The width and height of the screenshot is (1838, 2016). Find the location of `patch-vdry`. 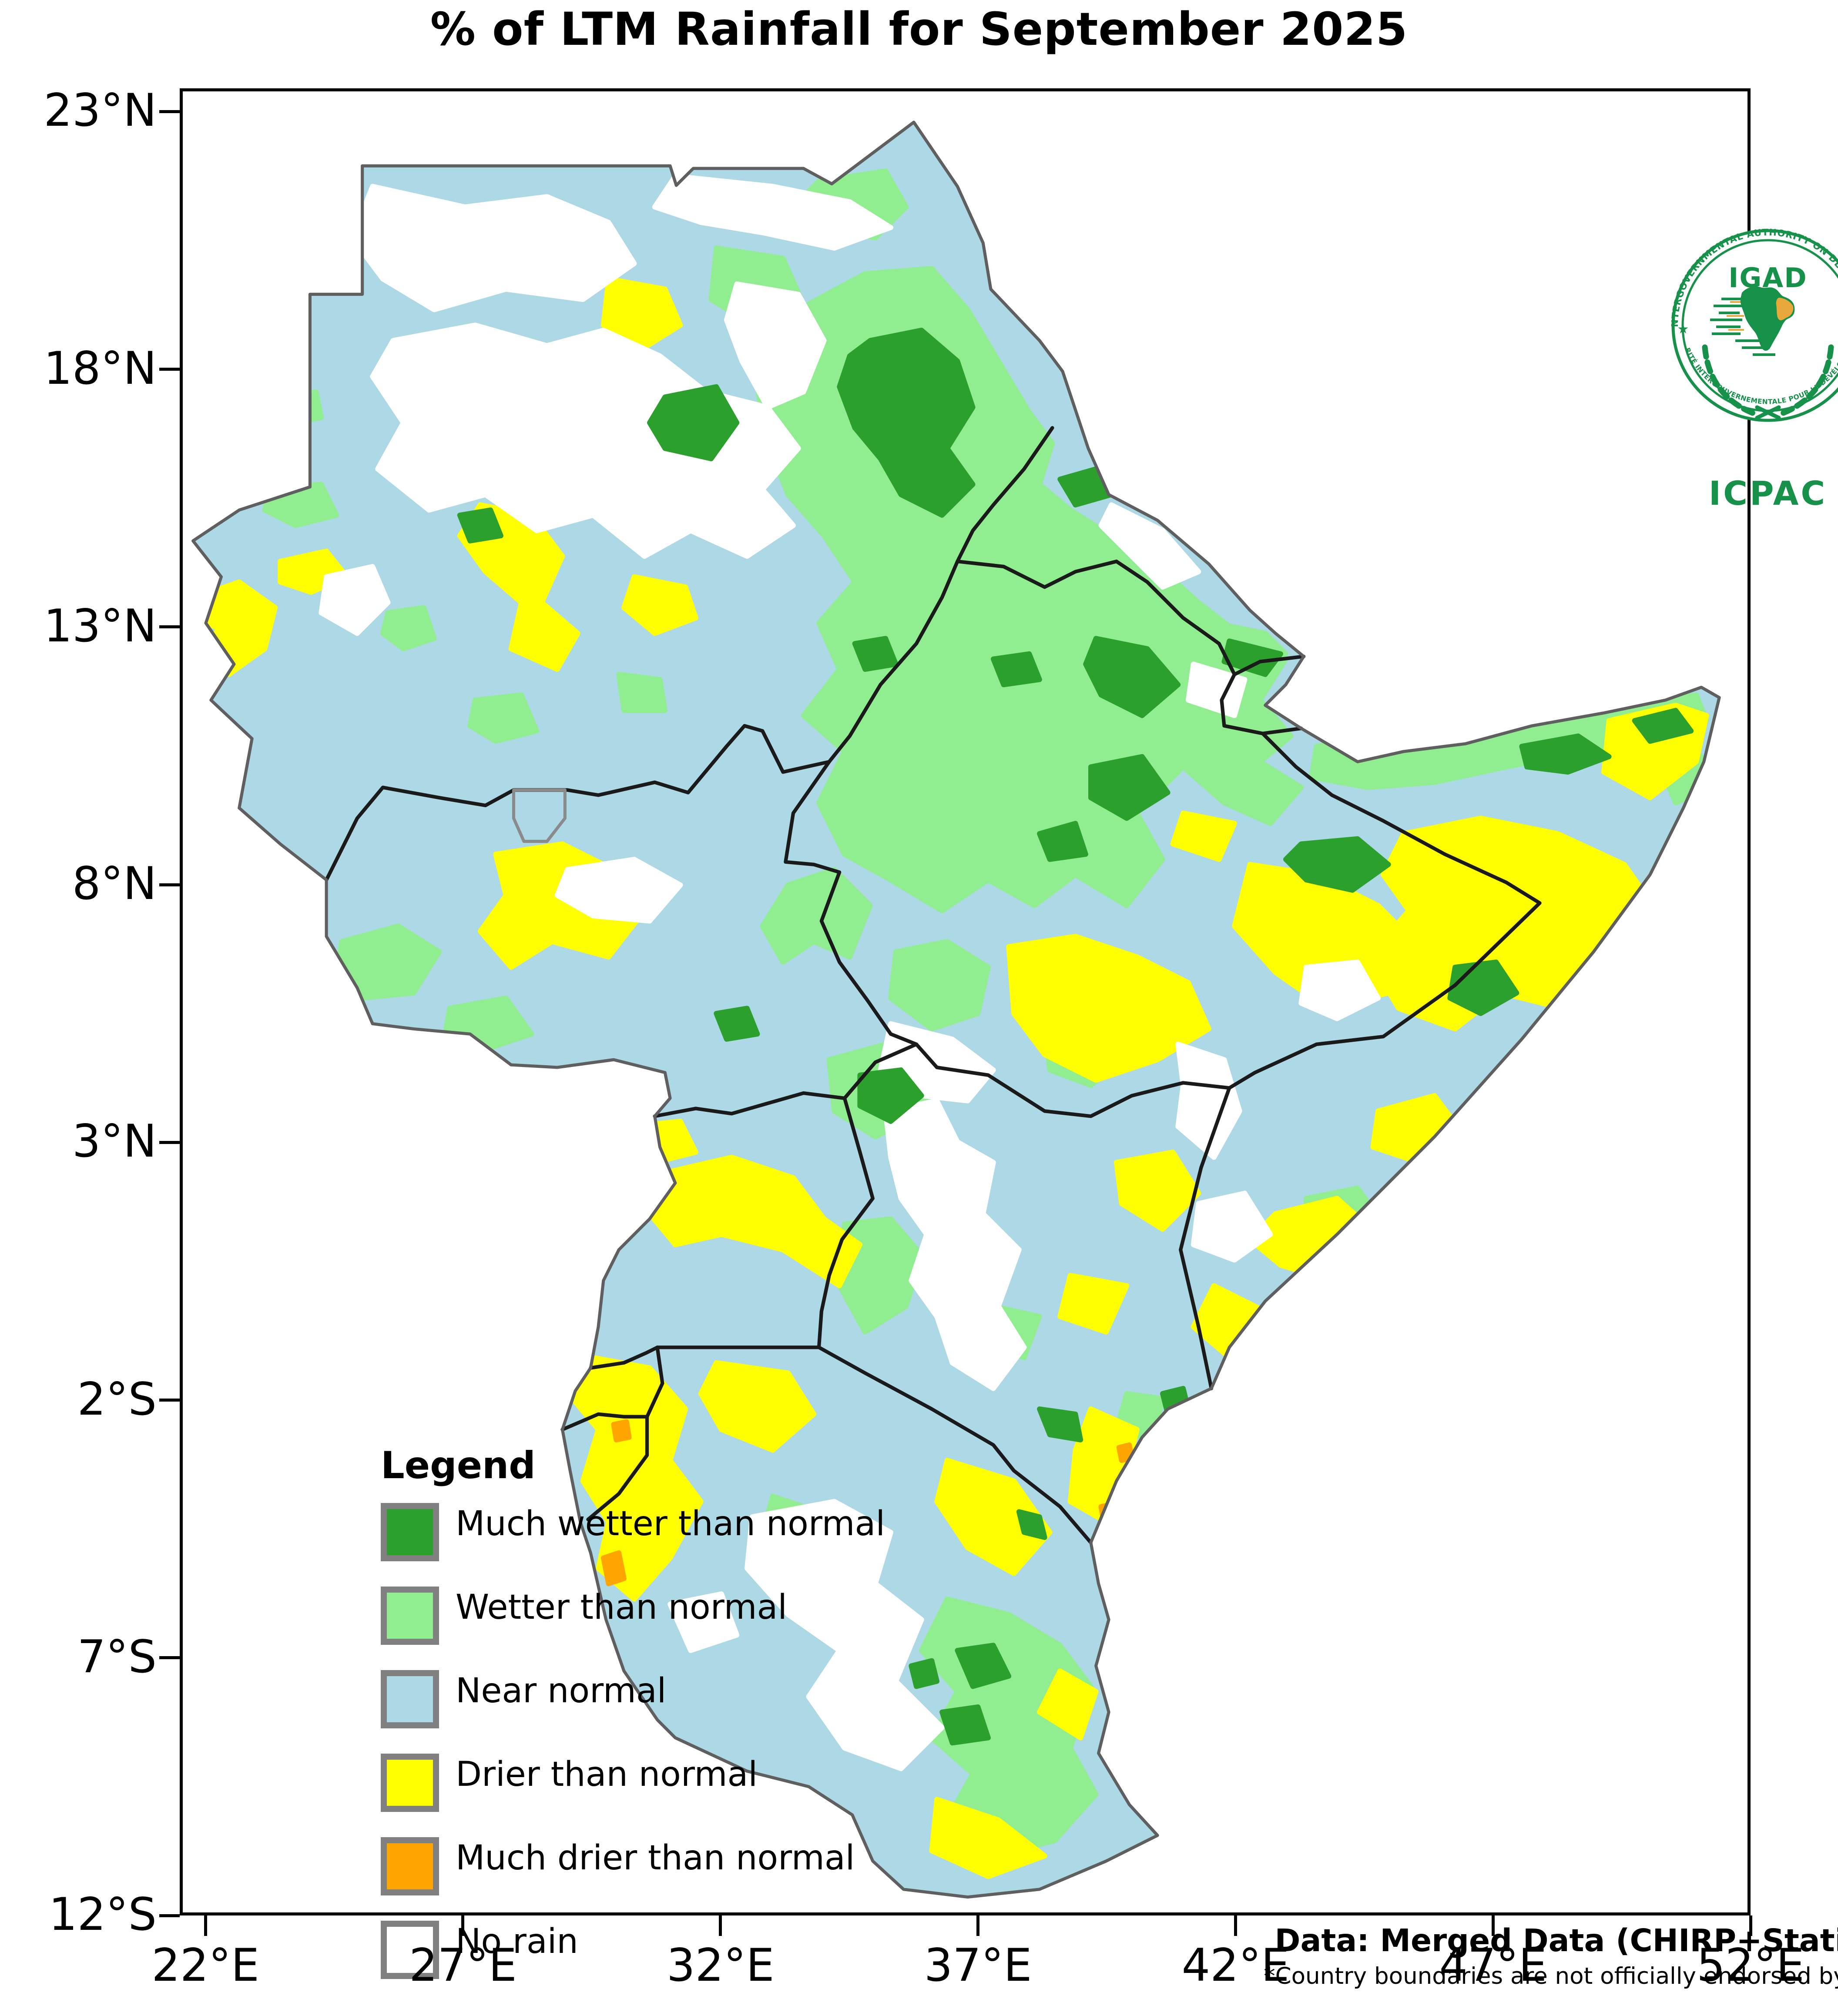

patch-vdry is located at coordinates (1674, 899).